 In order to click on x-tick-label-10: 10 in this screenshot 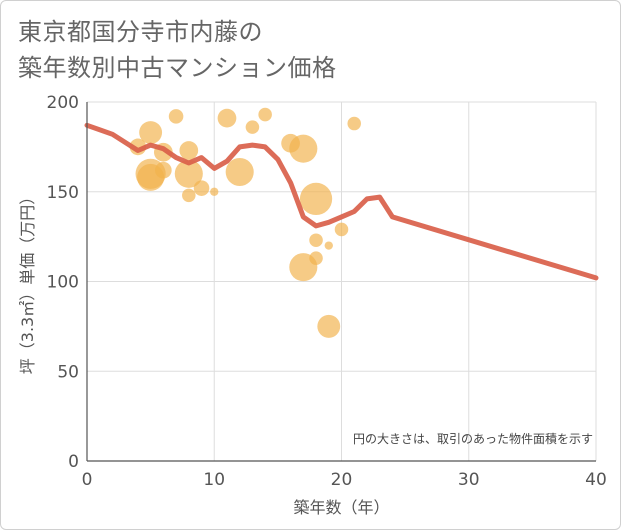, I will do `click(214, 480)`.